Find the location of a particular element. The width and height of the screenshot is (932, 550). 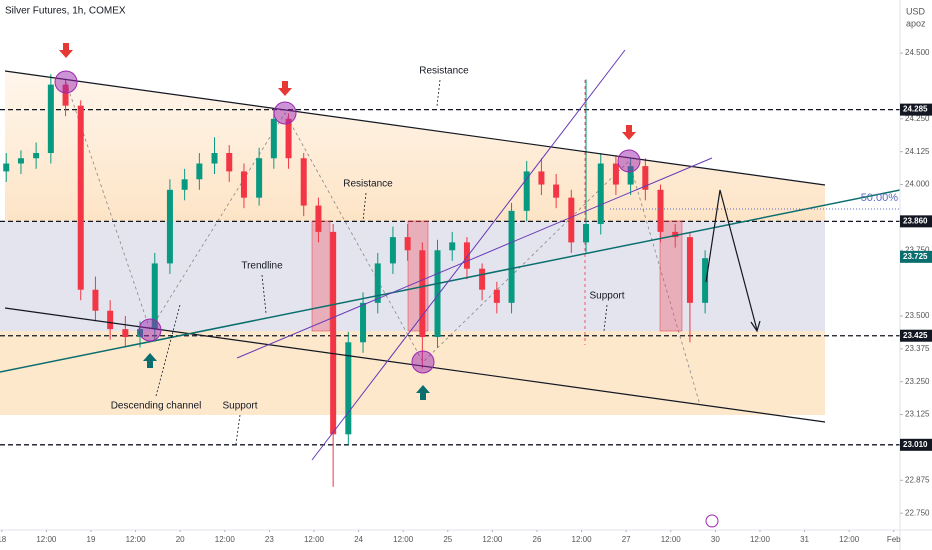

x-tick-label: 26 is located at coordinates (537, 539).